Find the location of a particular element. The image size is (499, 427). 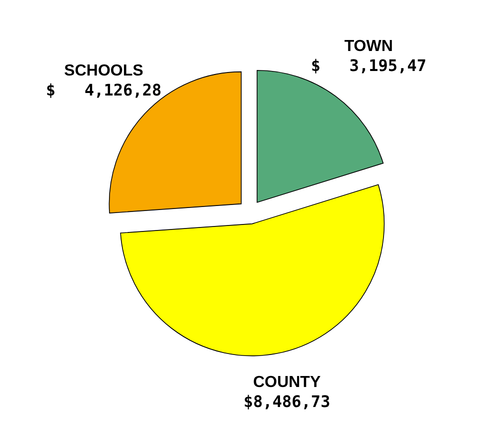

data-label: $8,486,73 is located at coordinates (287, 401).